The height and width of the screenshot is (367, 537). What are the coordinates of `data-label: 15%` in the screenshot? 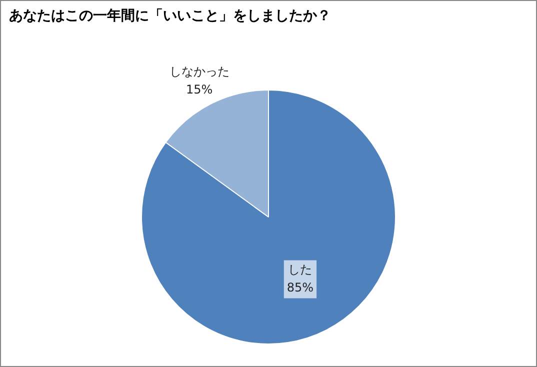 It's located at (199, 89).